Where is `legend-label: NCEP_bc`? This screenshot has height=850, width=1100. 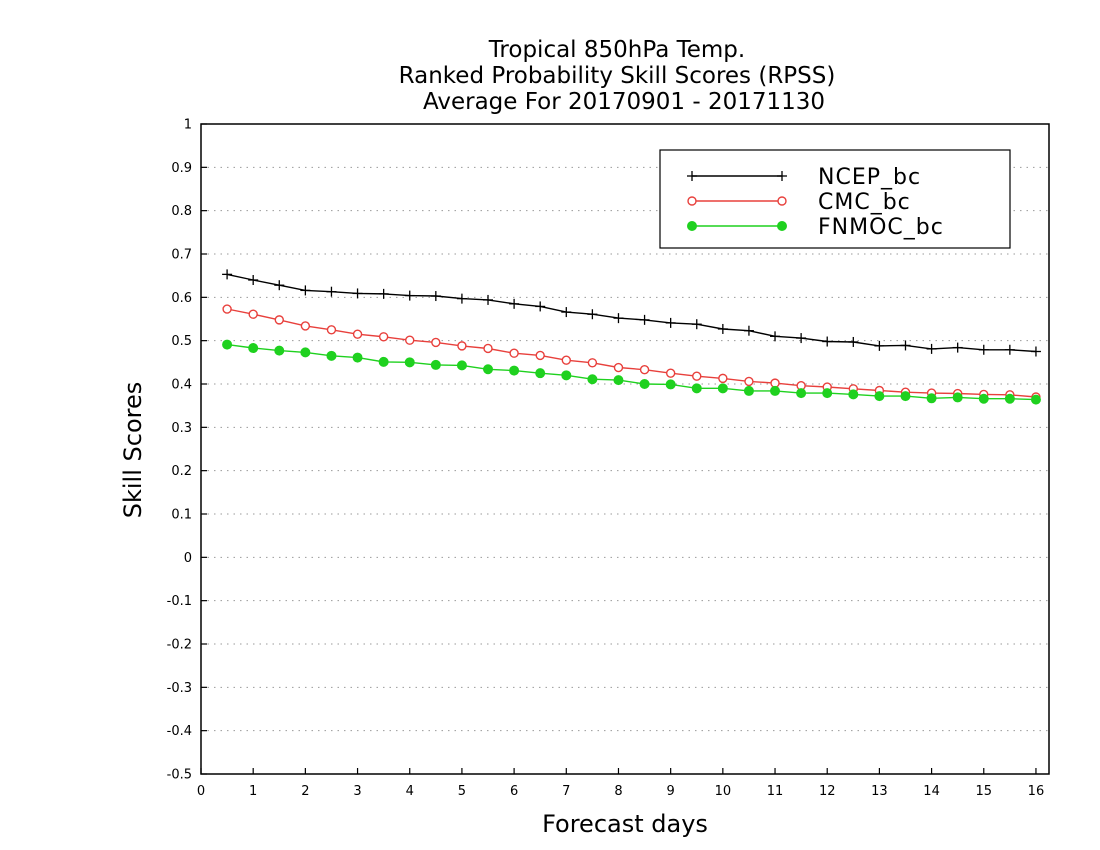
legend-label: NCEP_bc is located at coordinates (869, 177).